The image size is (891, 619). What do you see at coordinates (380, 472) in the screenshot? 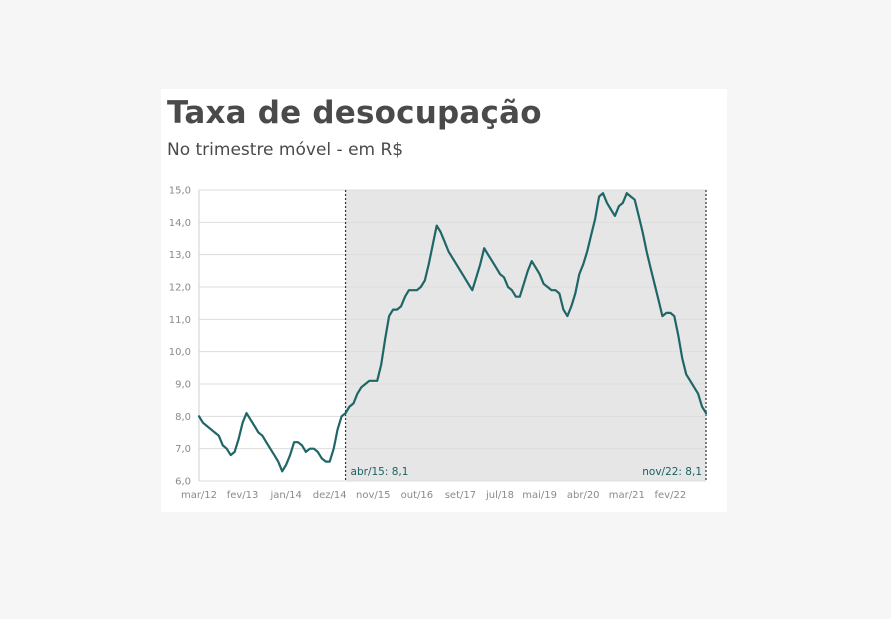
I see `annotation-start: abr/15: 8,1` at bounding box center [380, 472].